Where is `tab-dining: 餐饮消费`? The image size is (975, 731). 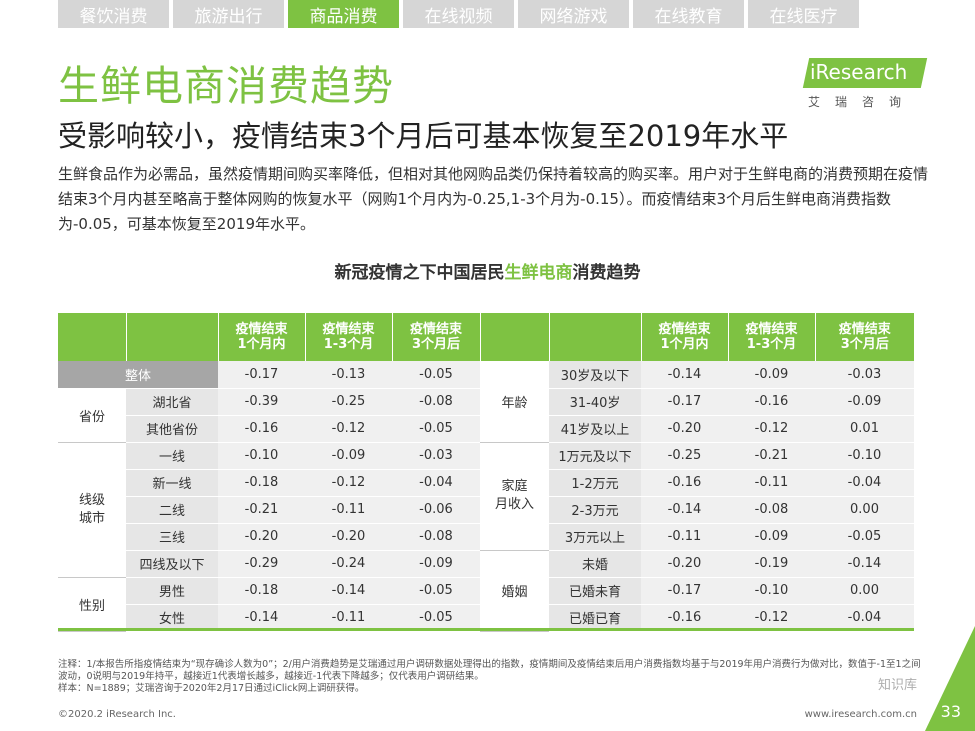
tab-dining: 餐饮消费 is located at coordinates (113, 14).